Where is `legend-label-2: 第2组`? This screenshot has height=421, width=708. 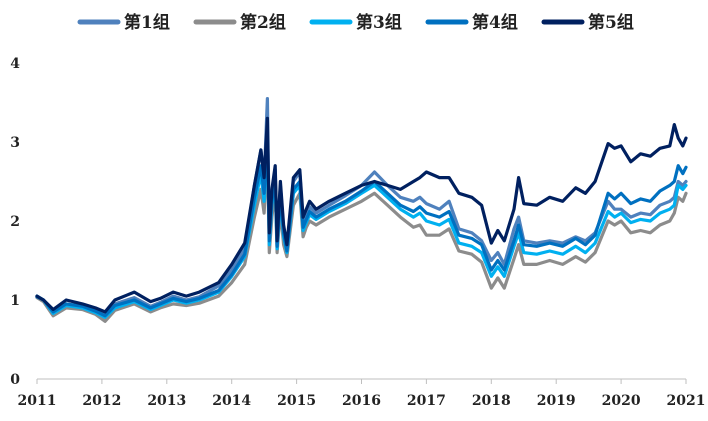 legend-label-2: 第2组 is located at coordinates (263, 22).